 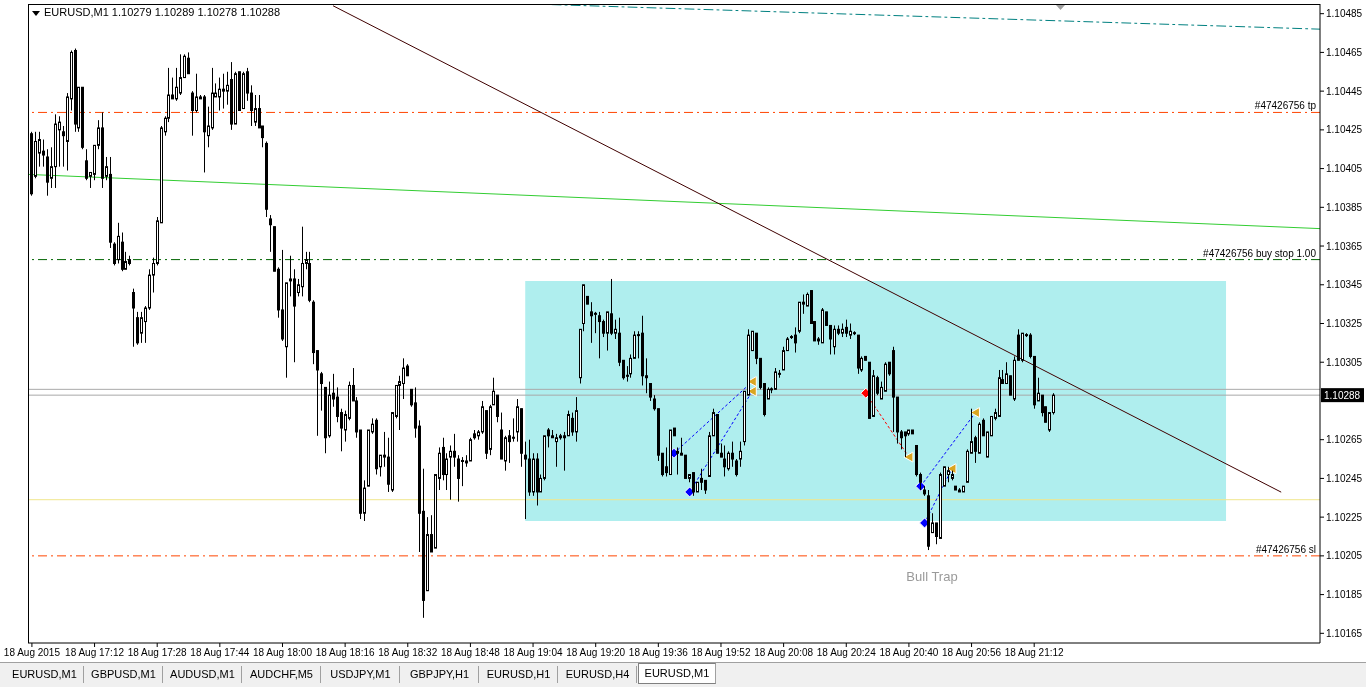 What do you see at coordinates (1344, 595) in the screenshot?
I see `y-tick-label: 1.10185` at bounding box center [1344, 595].